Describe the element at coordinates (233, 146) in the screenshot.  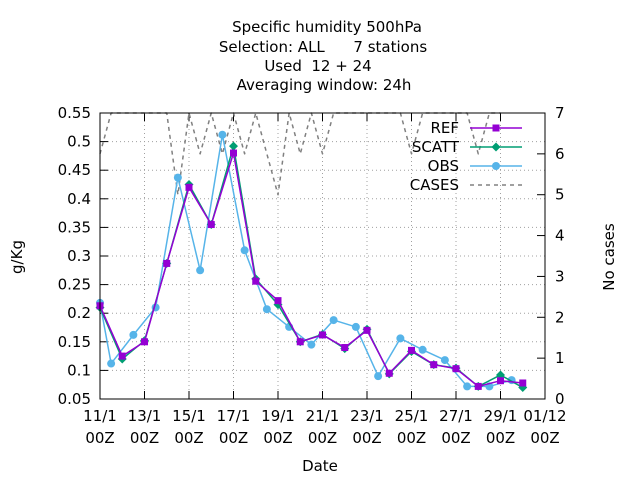
I see `point-scatt` at that location.